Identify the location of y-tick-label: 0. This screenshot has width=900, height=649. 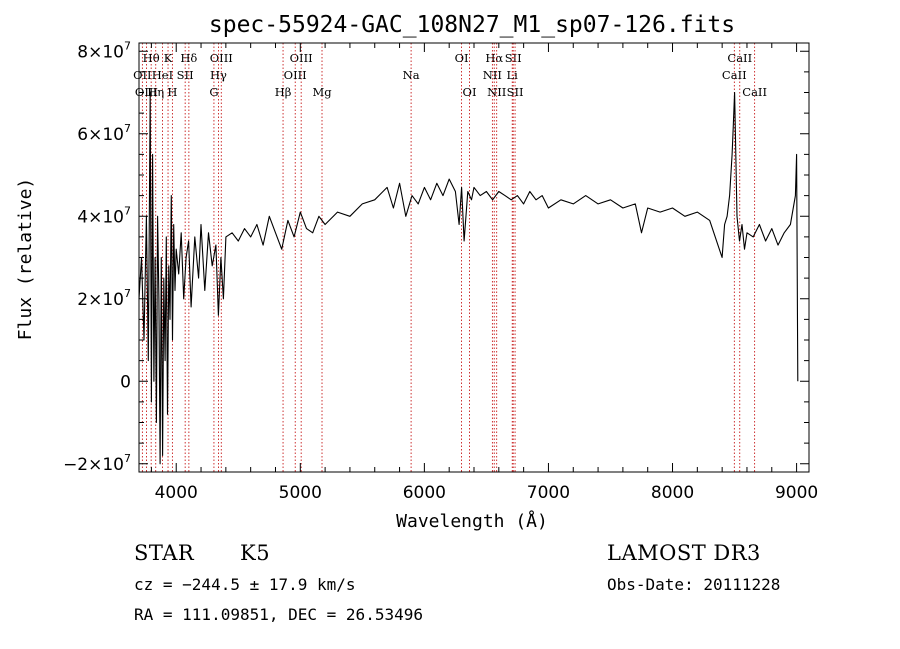
(125, 382).